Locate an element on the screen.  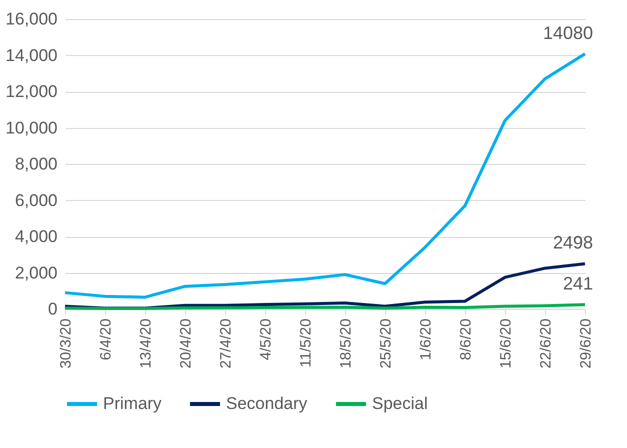
y-tick-label: 2,000 is located at coordinates (36, 272).